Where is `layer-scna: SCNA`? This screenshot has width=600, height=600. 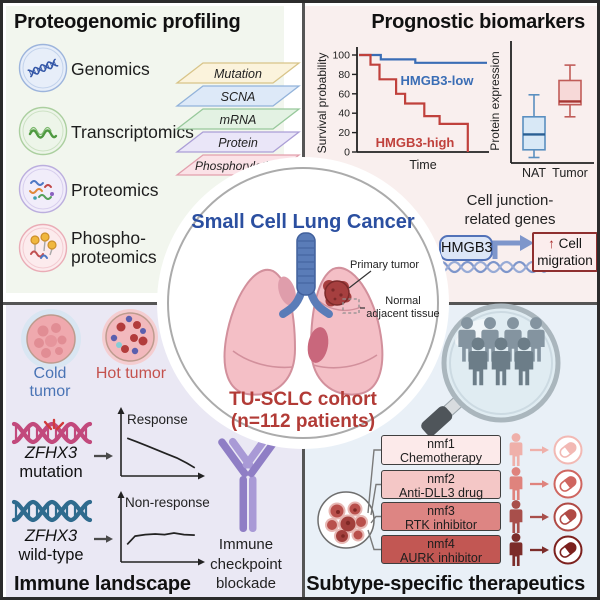 layer-scna: SCNA is located at coordinates (238, 96).